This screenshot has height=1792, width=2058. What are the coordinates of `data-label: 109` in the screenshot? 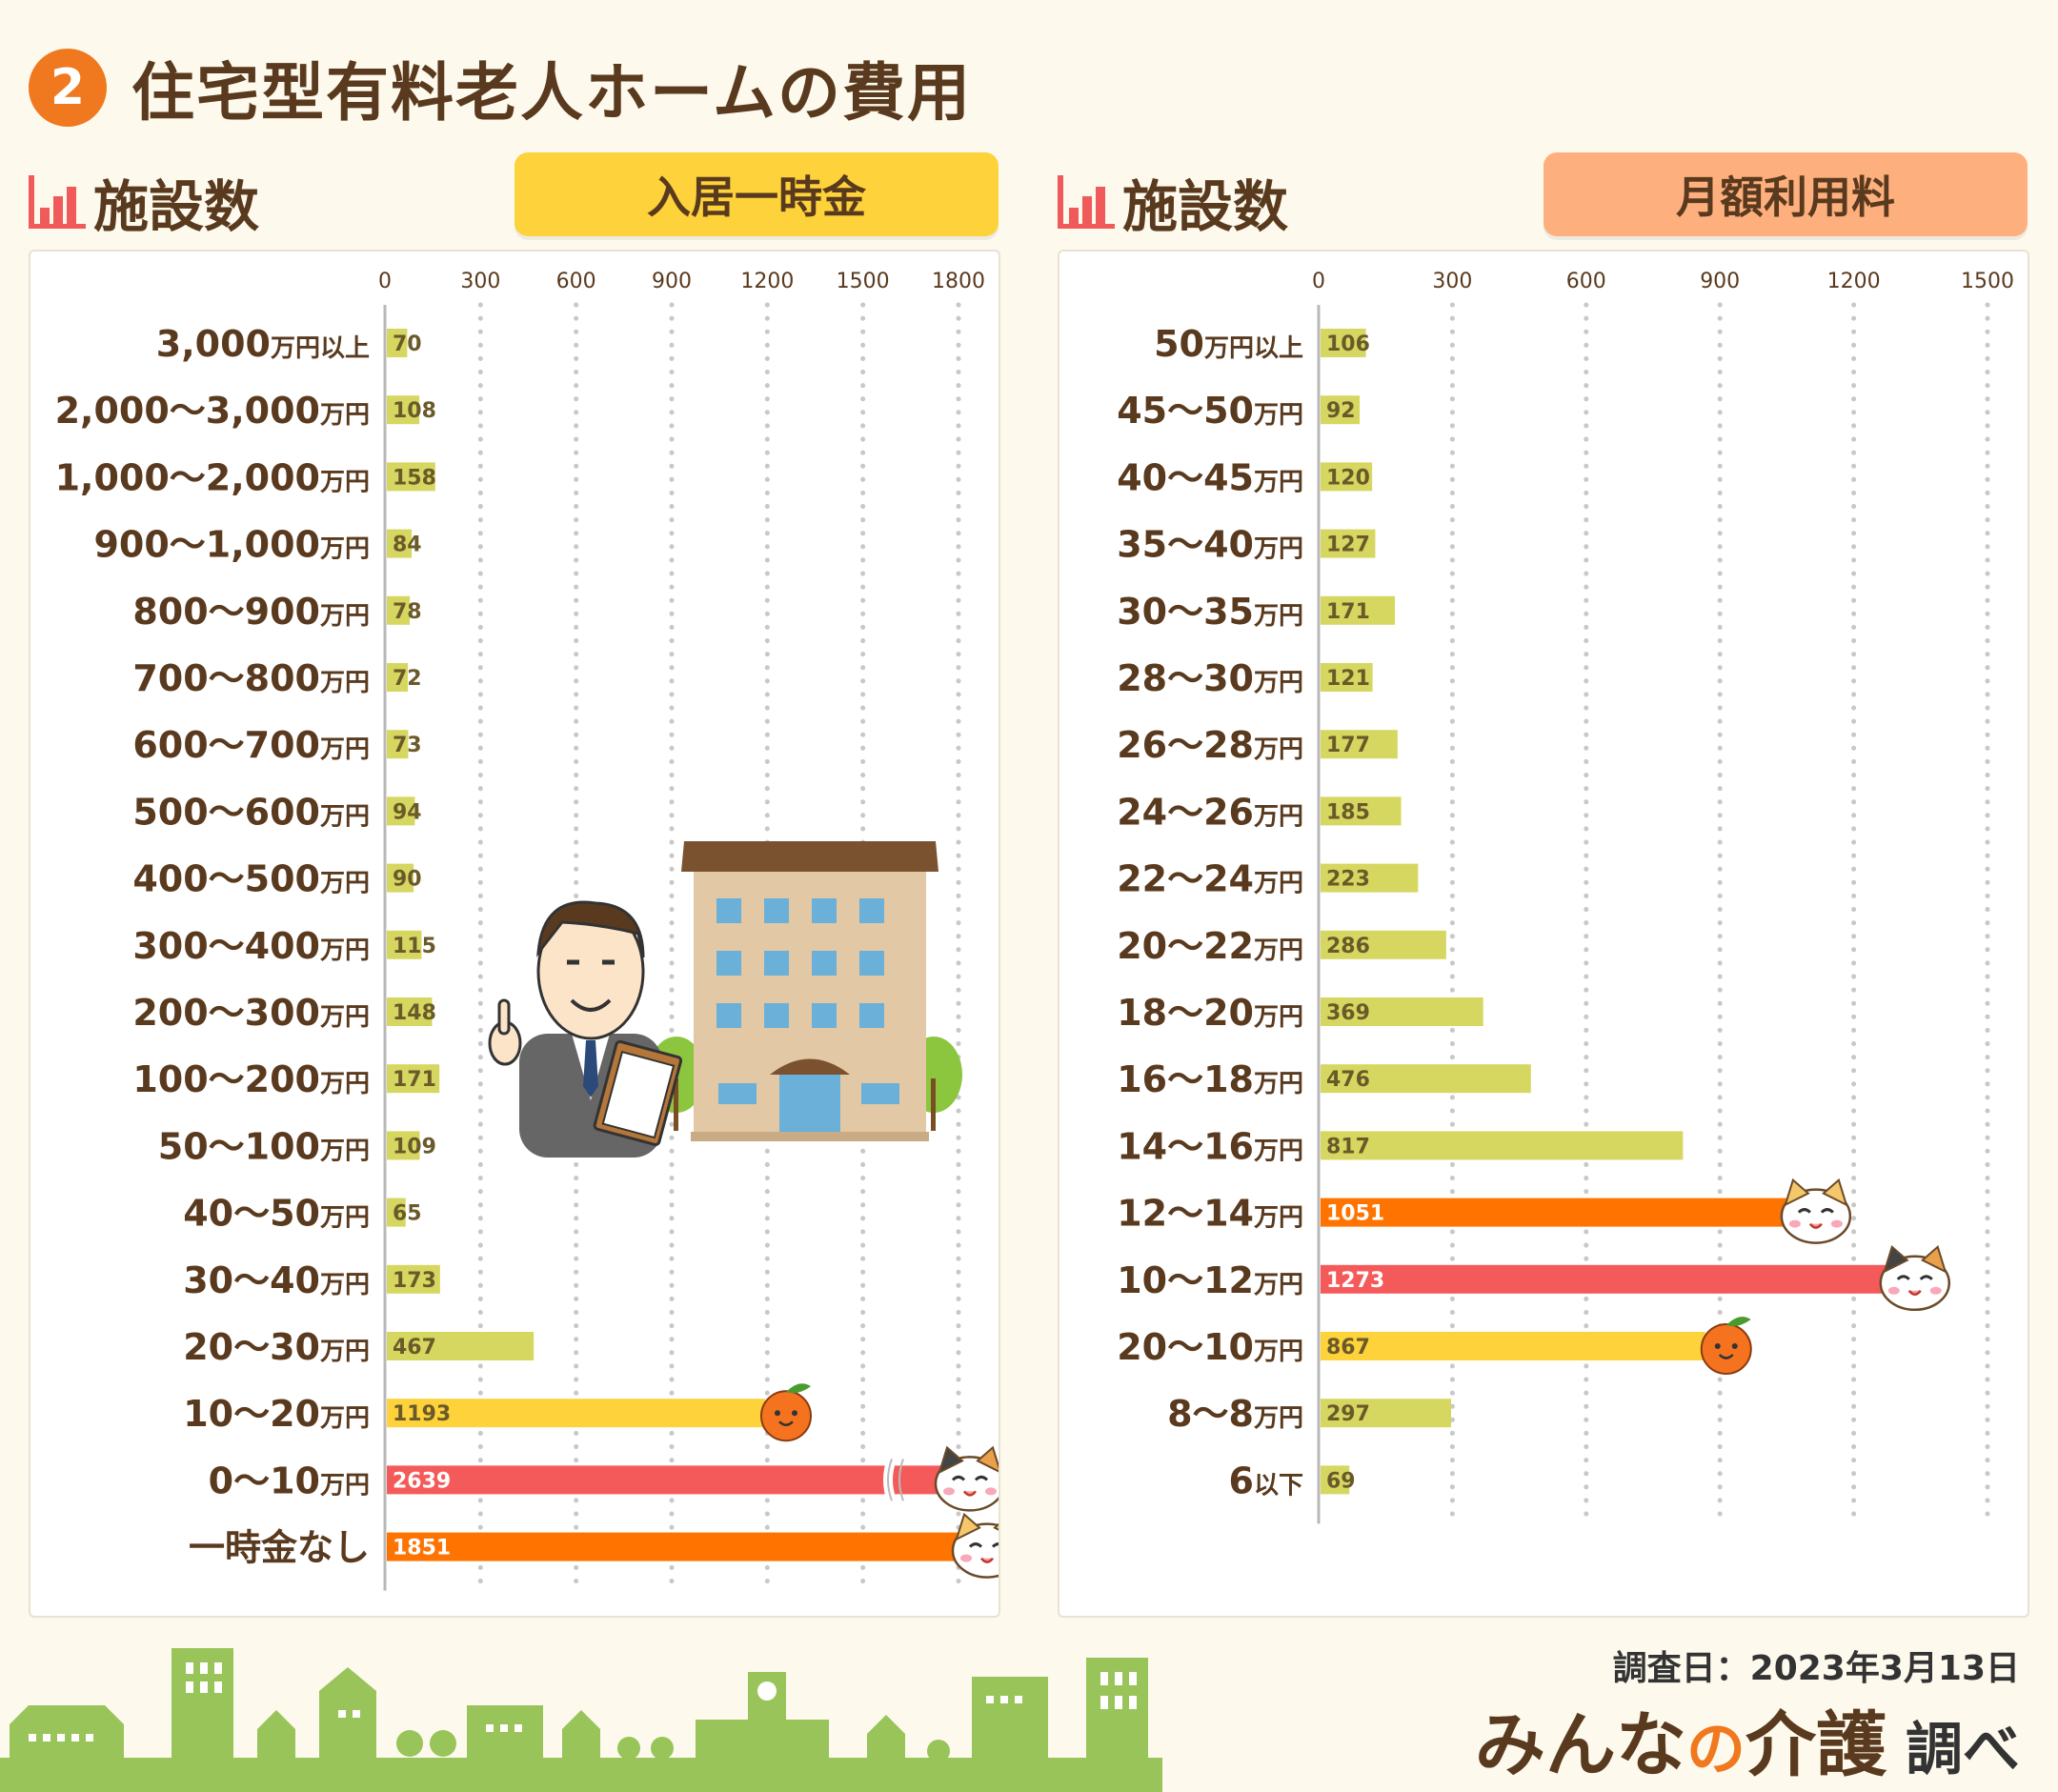 It's located at (414, 1146).